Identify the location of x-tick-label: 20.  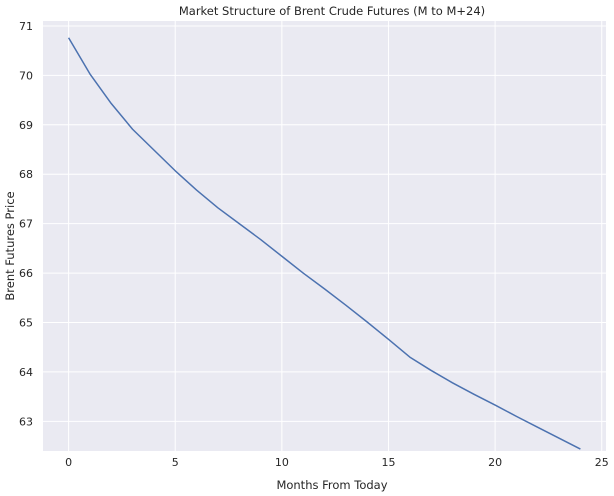
(495, 462).